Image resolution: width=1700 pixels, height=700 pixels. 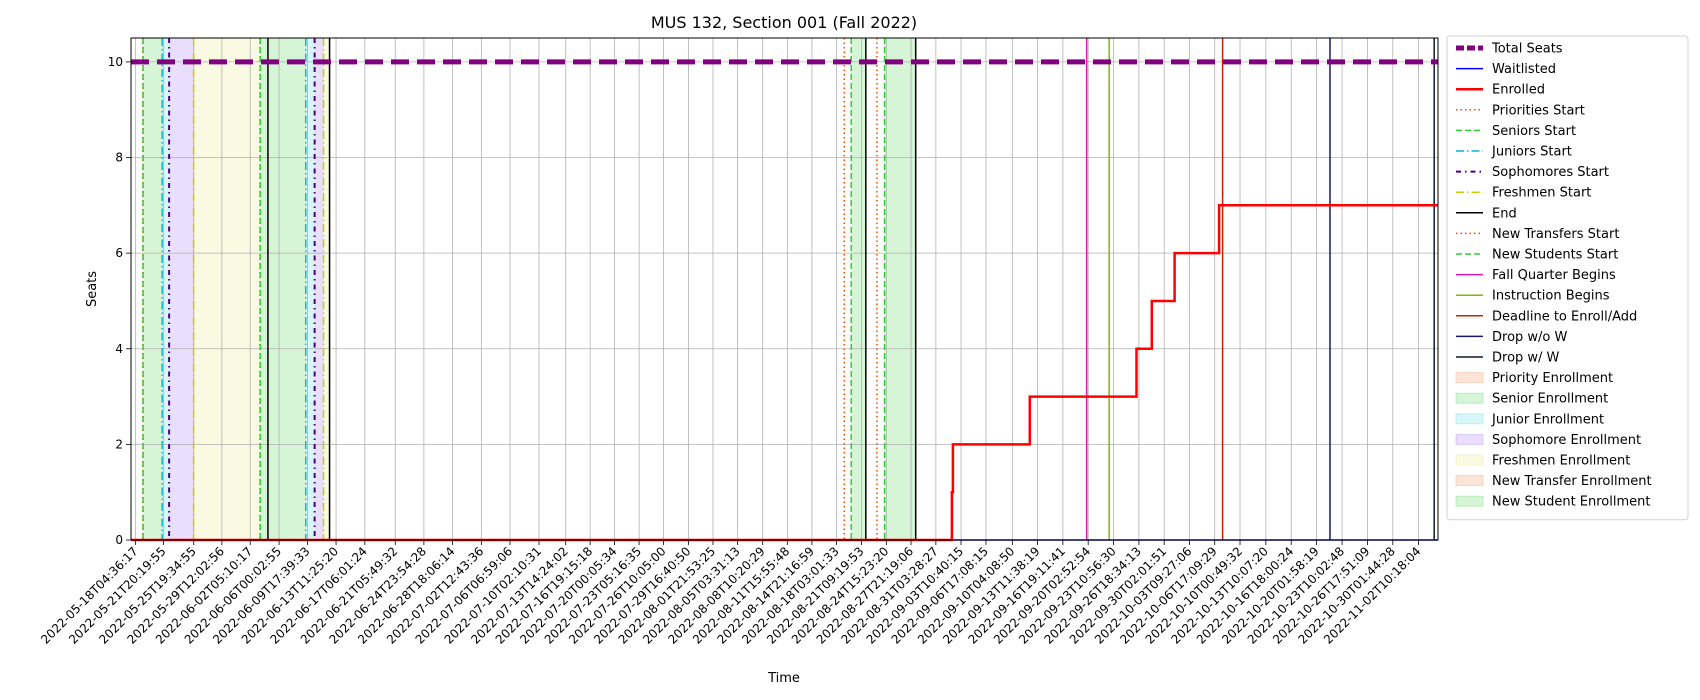 What do you see at coordinates (119, 253) in the screenshot?
I see `y-tick-label: 6` at bounding box center [119, 253].